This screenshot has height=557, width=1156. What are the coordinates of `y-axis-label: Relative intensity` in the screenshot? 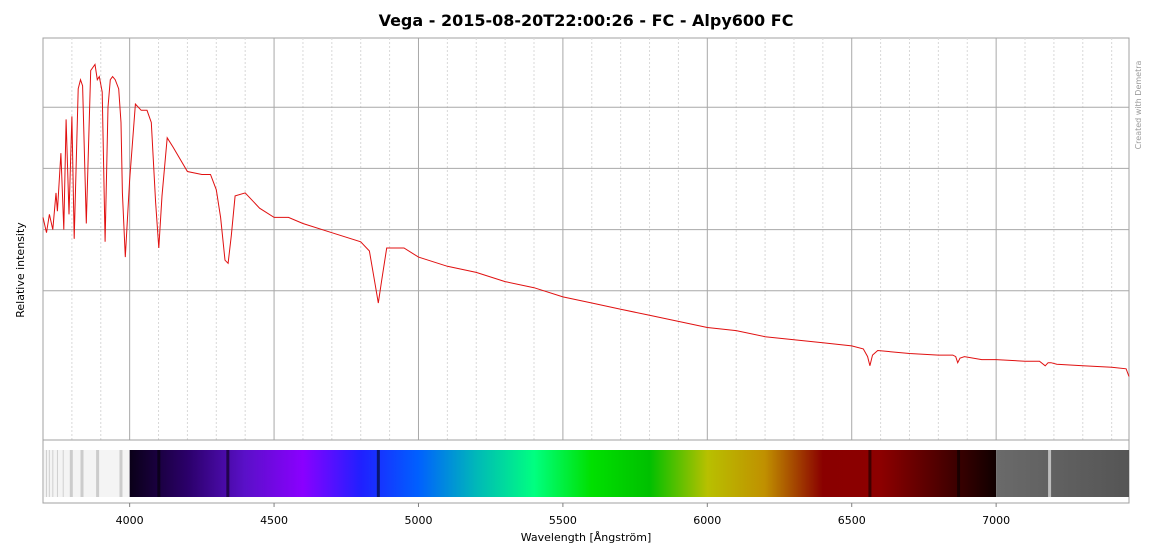 It's located at (20, 270).